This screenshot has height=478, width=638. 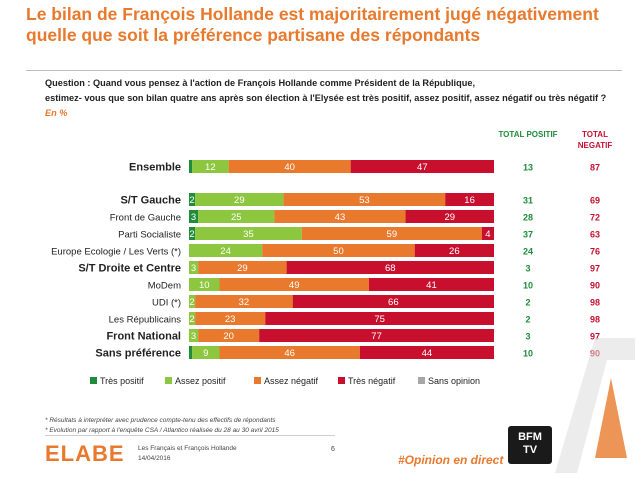 I want to click on bar-tres-negatif-europe-ecologie-les-verts, so click(x=454, y=250).